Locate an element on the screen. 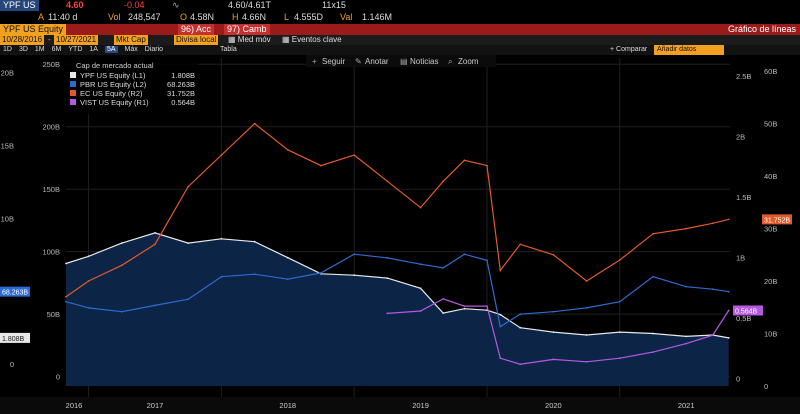 This screenshot has height=414, width=800. time-value: 11:40 d is located at coordinates (63, 17).